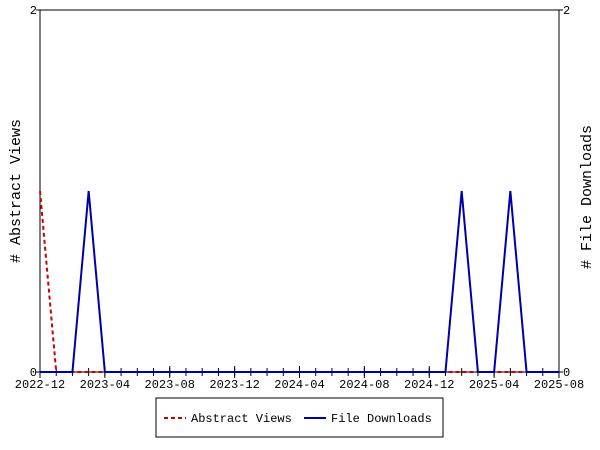  I want to click on y-tick-label: 0, so click(33, 373).